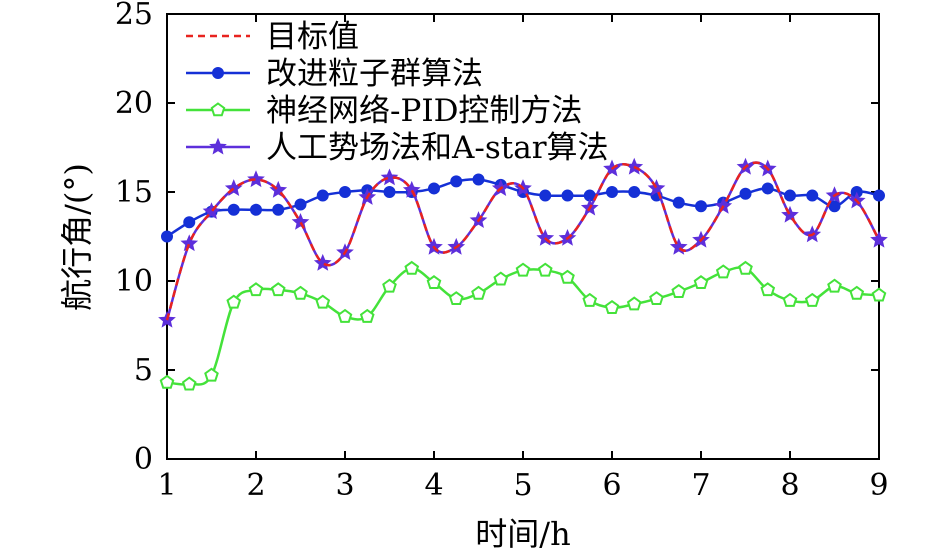 This screenshot has height=555, width=945. What do you see at coordinates (143, 370) in the screenshot?
I see `y-tick-label: 5` at bounding box center [143, 370].